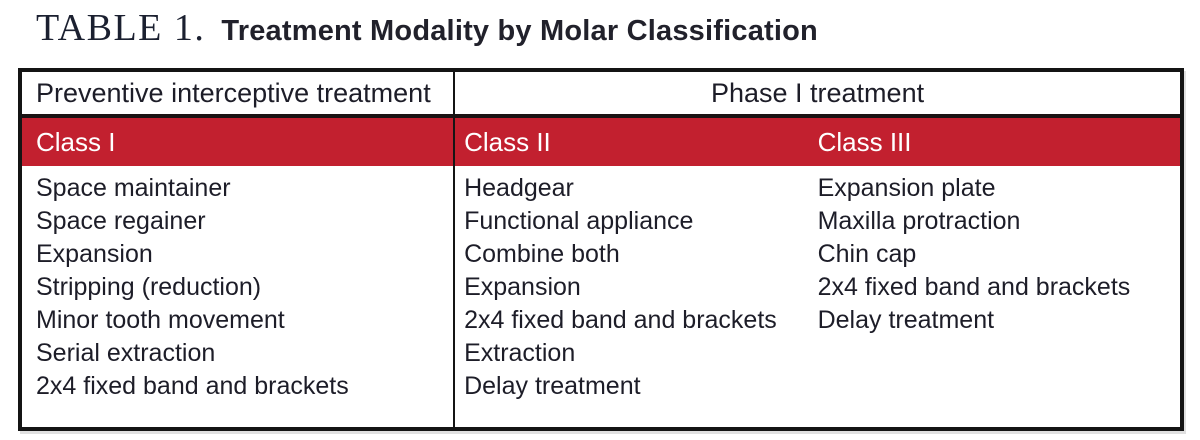 The image size is (1200, 440). What do you see at coordinates (160, 320) in the screenshot?
I see `list-item: Minor tooth movement` at bounding box center [160, 320].